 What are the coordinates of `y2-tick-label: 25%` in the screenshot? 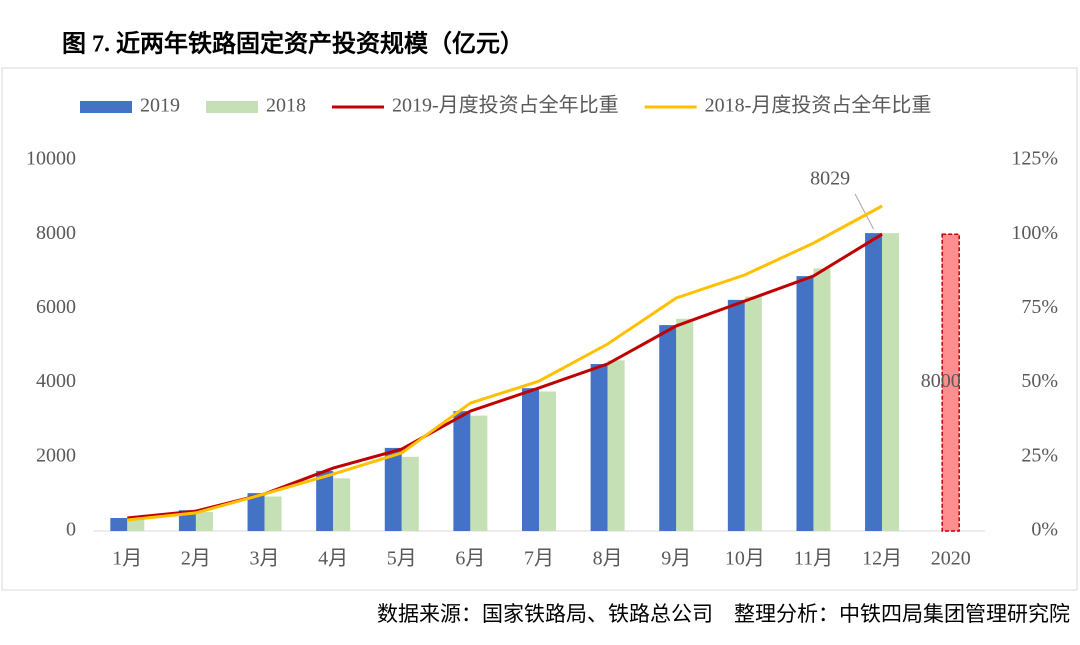 It's located at (1039, 455).